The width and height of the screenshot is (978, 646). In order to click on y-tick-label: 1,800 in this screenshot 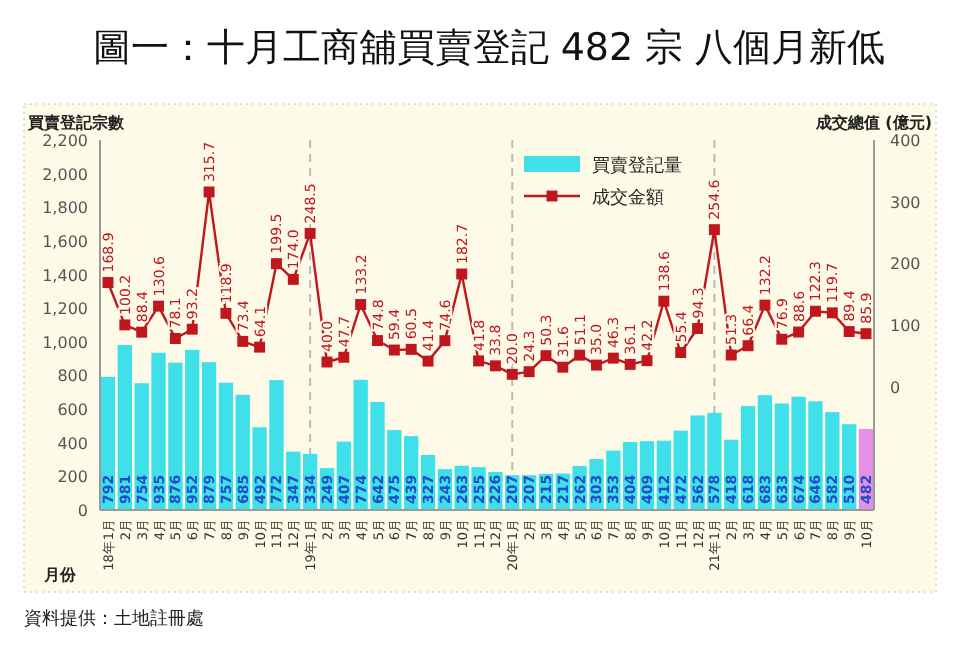, I will do `click(65, 208)`.